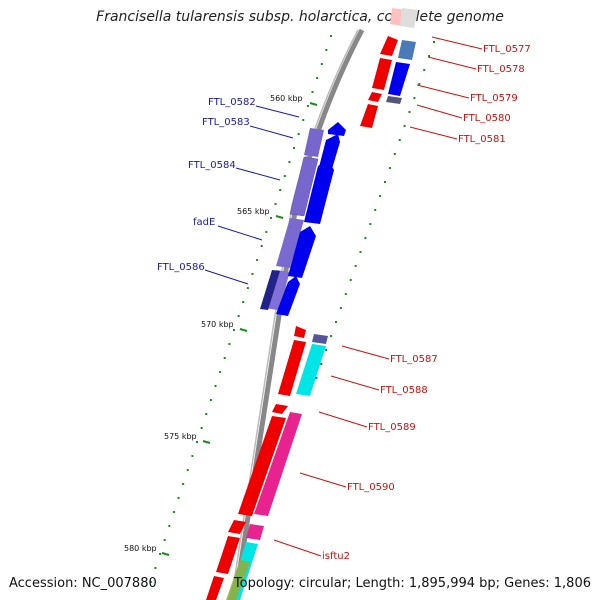 This screenshot has width=600, height=600. I want to click on gene-isftu2-olive, so click(238, 580).